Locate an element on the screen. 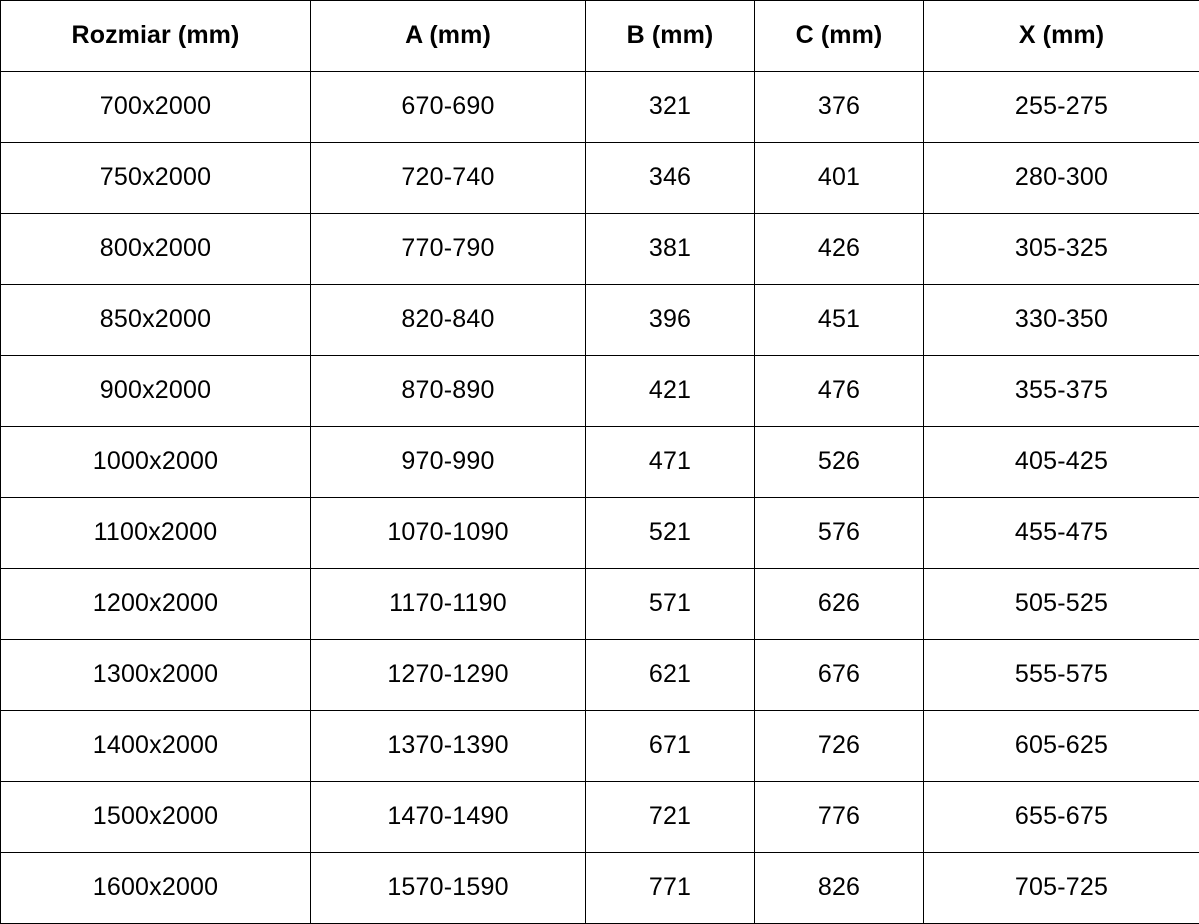 This screenshot has height=924, width=1199. cell-b: 421 is located at coordinates (670, 391).